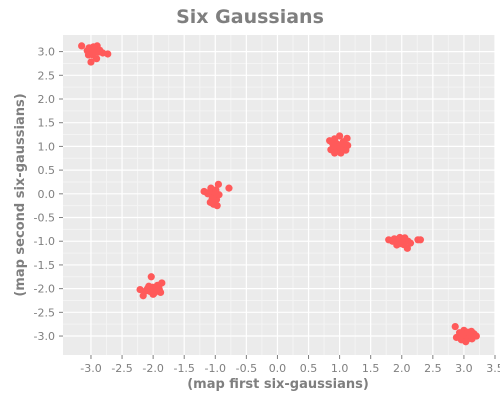 Image resolution: width=500 pixels, height=400 pixels. Describe the element at coordinates (493, 368) in the screenshot. I see `x-tick-label: 3.5` at that location.